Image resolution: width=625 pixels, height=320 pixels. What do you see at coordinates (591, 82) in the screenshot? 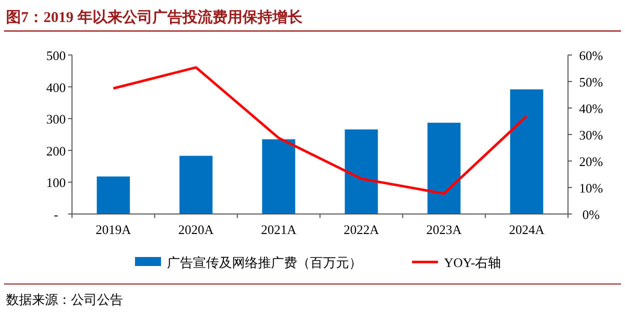
I see `y2-tick-label: 50%` at bounding box center [591, 82].